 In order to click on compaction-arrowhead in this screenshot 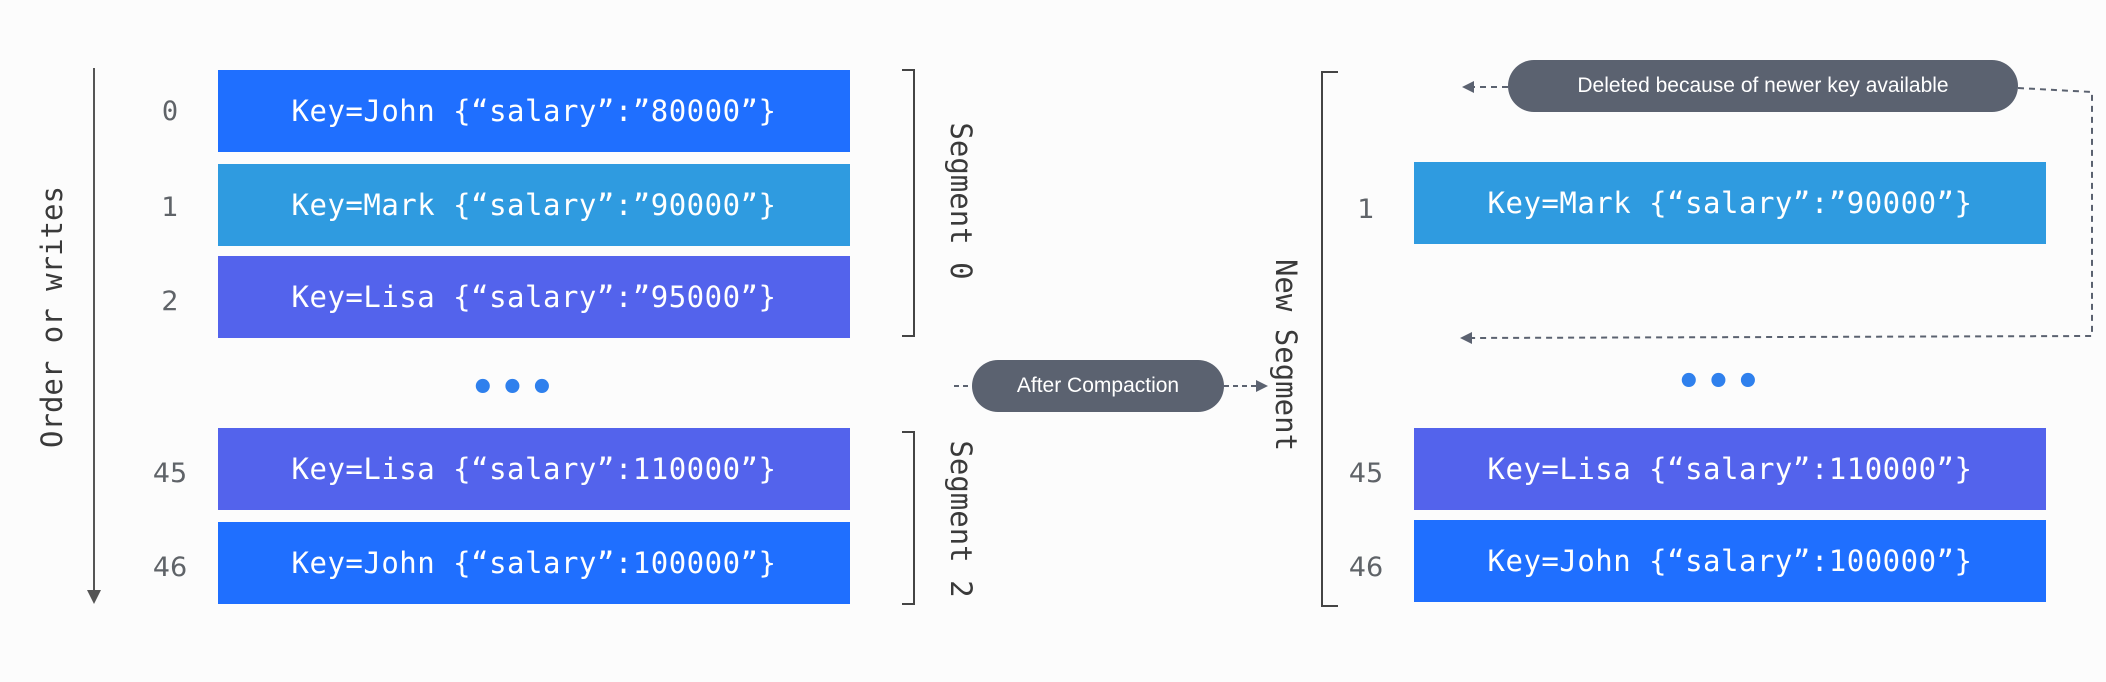, I will do `click(1262, 386)`.